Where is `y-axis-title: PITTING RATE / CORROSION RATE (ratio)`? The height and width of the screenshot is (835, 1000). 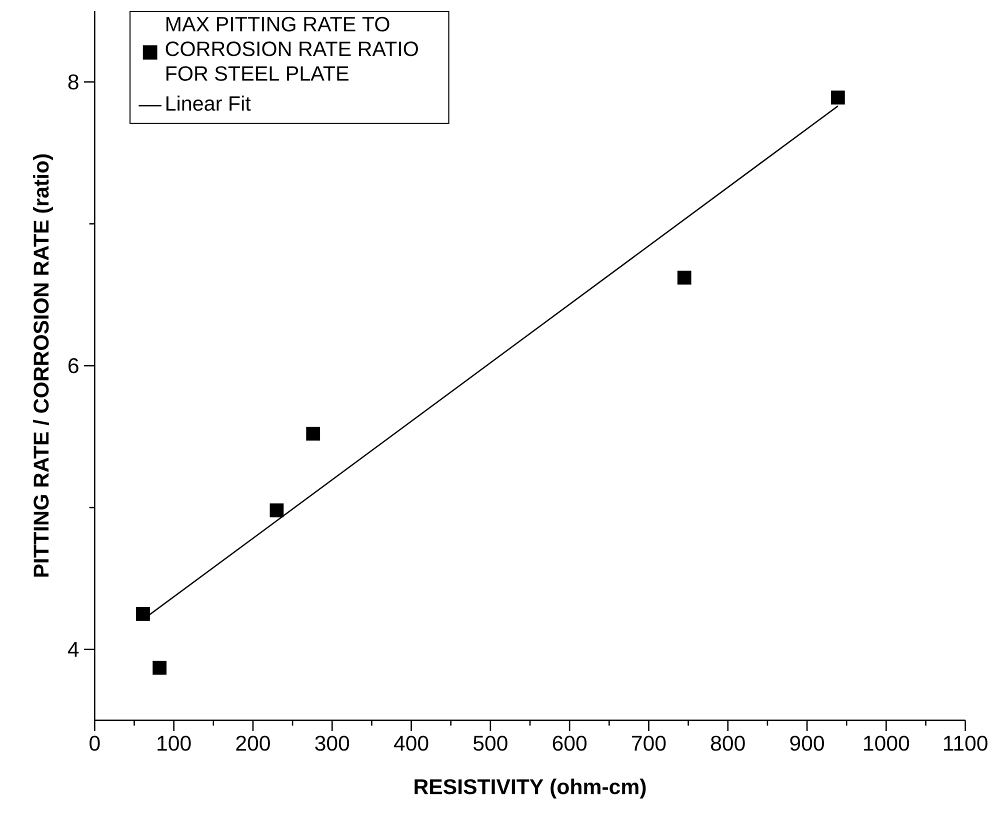
y-axis-title: PITTING RATE / CORROSION RATE (ratio) is located at coordinates (43, 365).